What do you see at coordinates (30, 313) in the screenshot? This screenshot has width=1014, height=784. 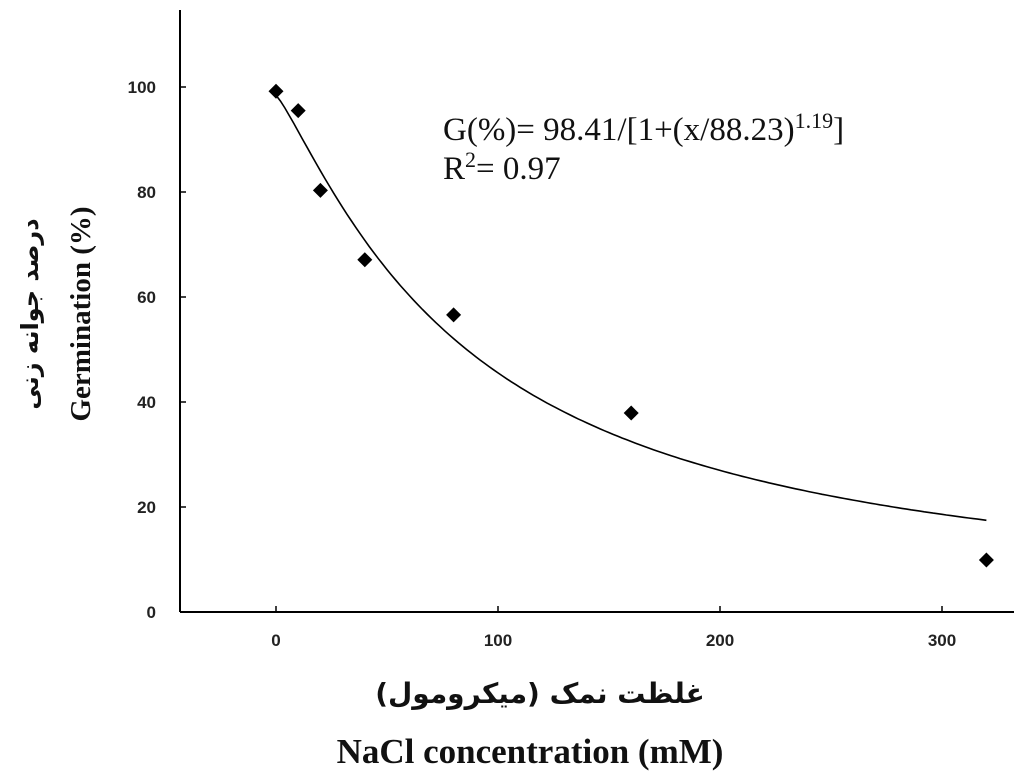 I see `y-axis-title-fa: درصد جوانه زنی` at bounding box center [30, 313].